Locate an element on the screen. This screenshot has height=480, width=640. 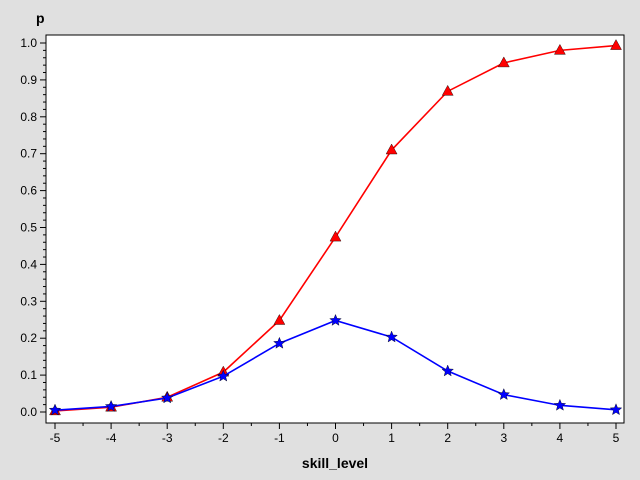
y-axis: 0.0 0.1 0.2 0.3 0.4 0.5 0.6 0.7 0.8 0.9 1.0 is located at coordinates (33, 227).